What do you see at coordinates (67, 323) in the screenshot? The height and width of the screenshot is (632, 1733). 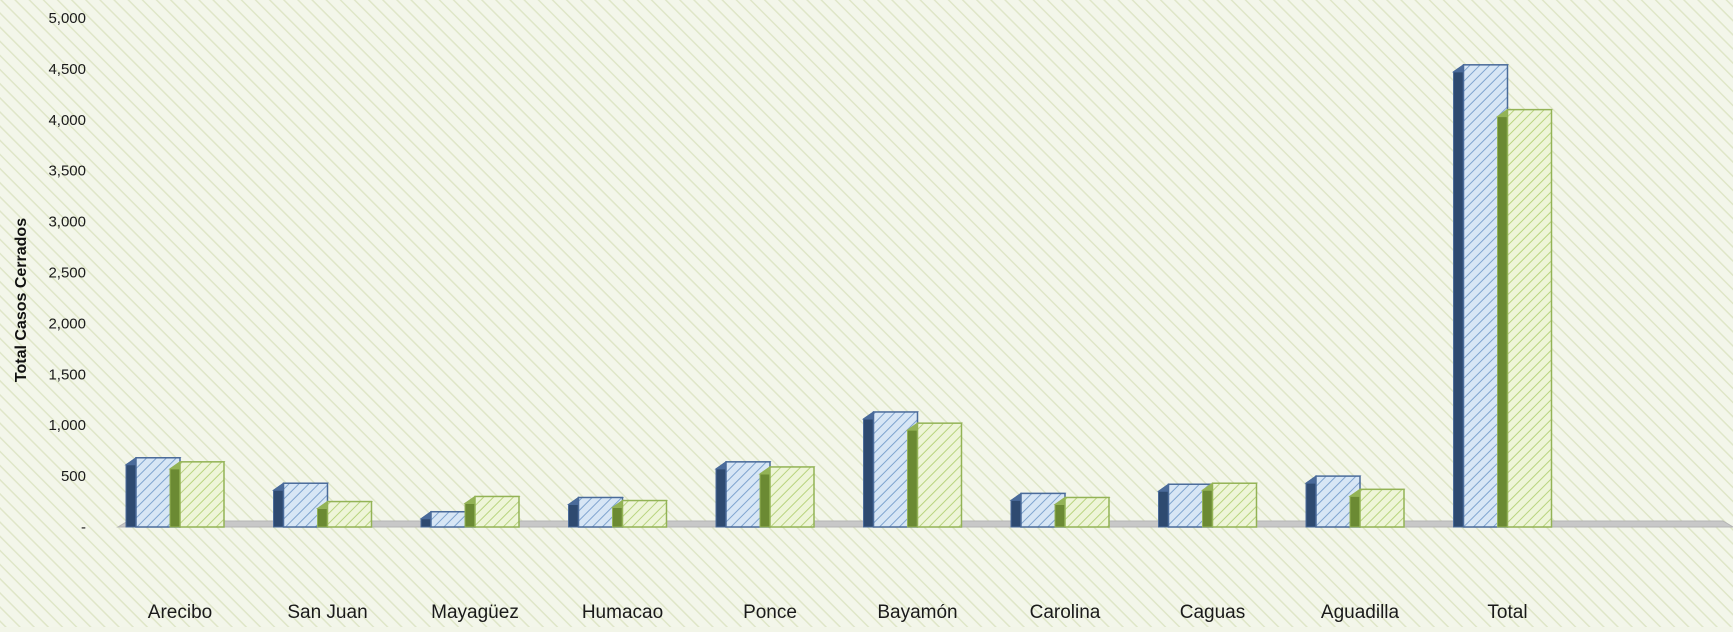 I see `y-tick-label: 2,000` at bounding box center [67, 323].